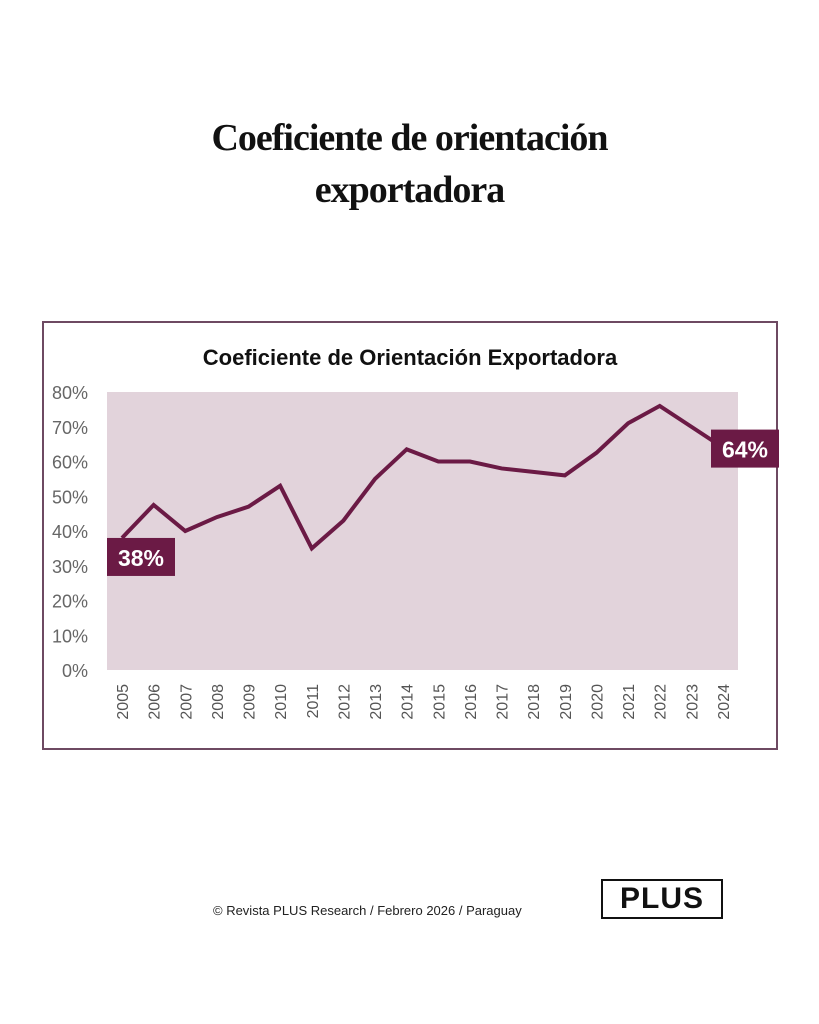  Describe the element at coordinates (70, 567) in the screenshot. I see `y-tick-label: 30%` at that location.